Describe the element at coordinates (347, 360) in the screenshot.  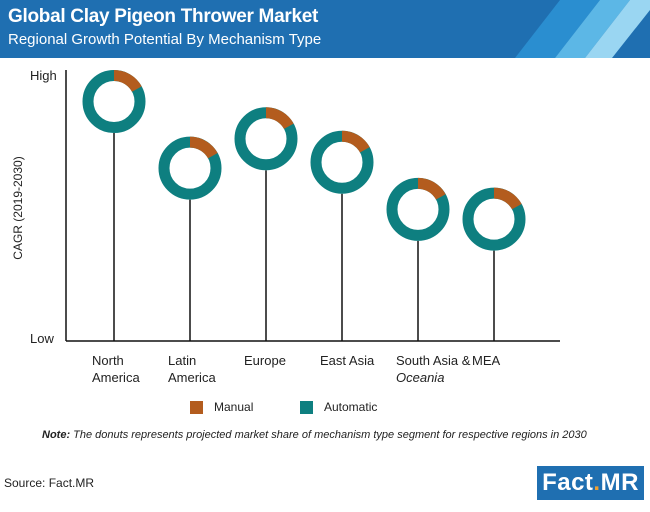
I see `x-label-east-asia: East Asia` at that location.